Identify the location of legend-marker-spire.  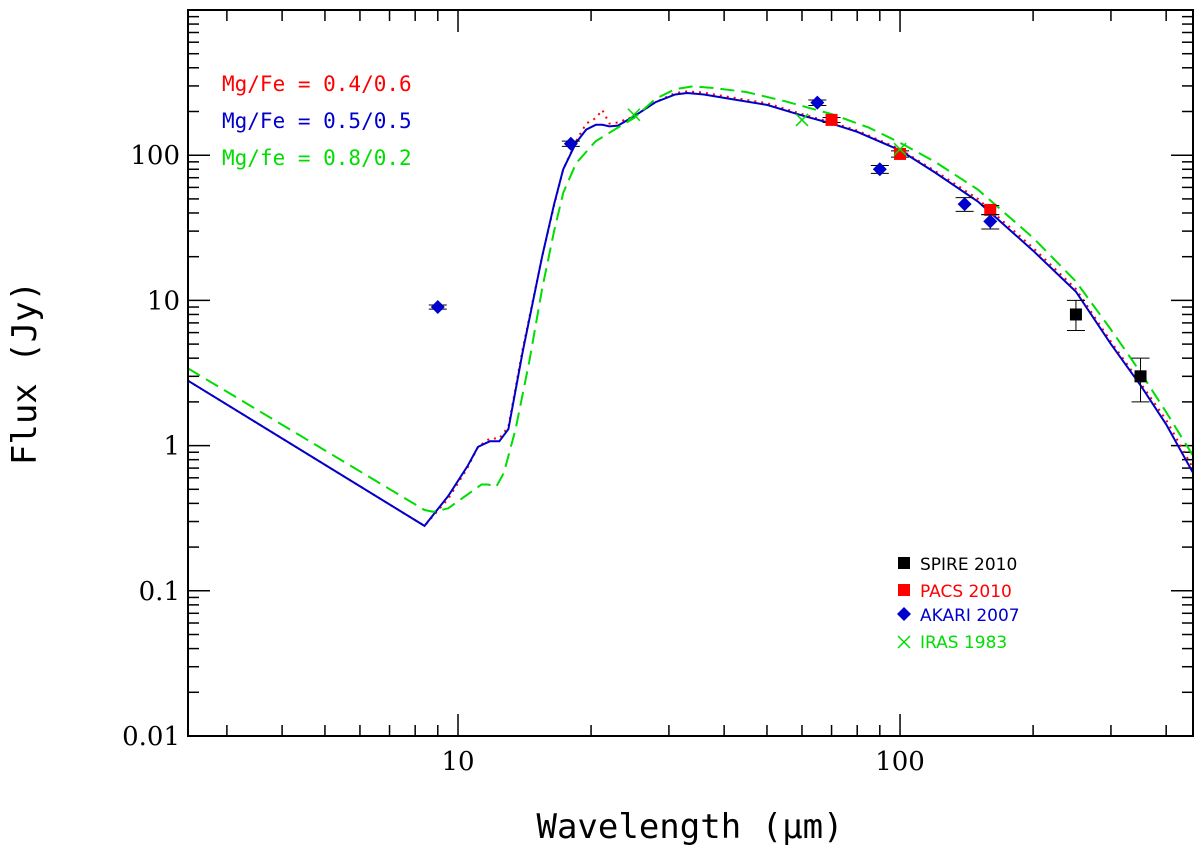
(904, 563).